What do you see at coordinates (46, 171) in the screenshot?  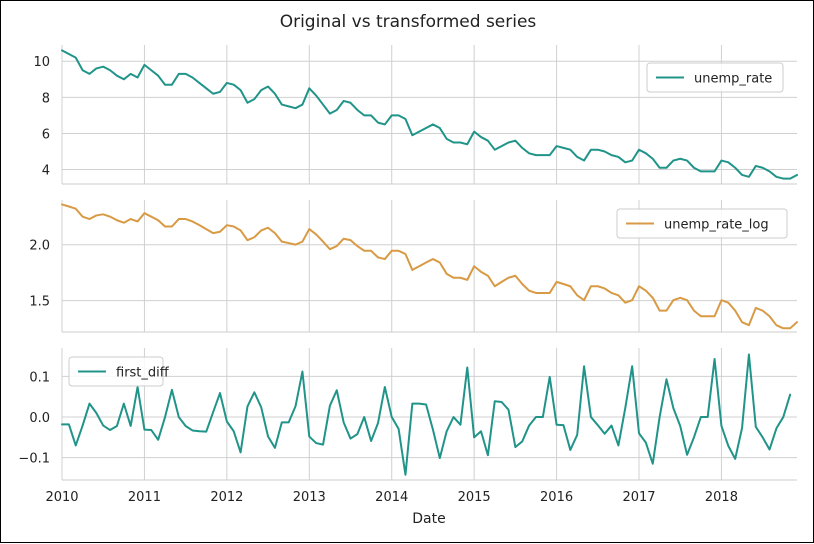 I see `y-tick-label: 4` at bounding box center [46, 171].